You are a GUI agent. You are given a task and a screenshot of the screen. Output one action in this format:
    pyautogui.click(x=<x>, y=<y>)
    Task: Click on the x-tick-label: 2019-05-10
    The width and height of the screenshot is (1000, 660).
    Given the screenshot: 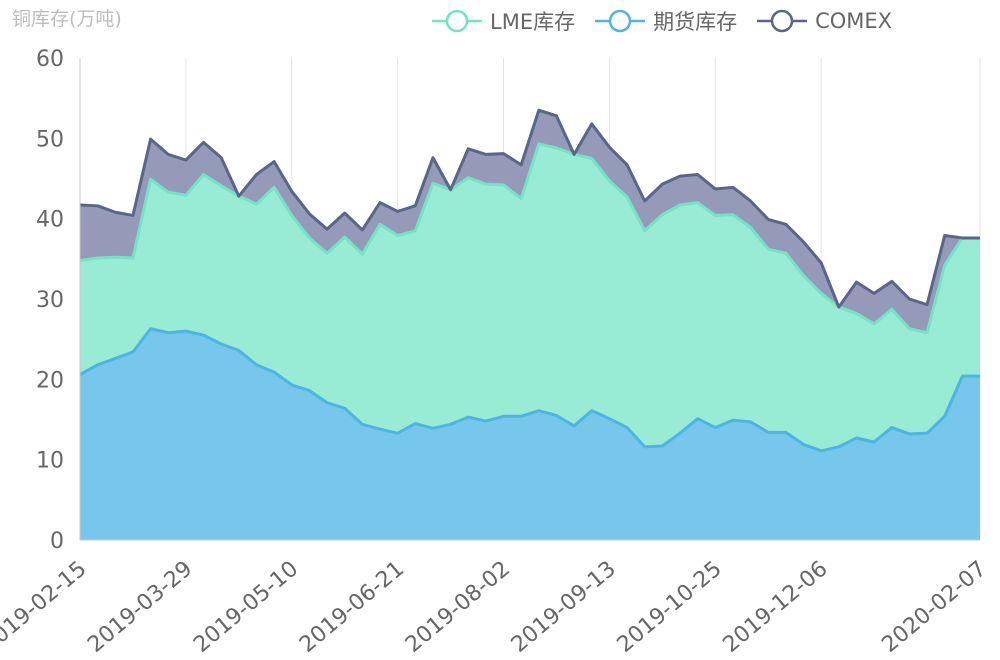 What is the action you would take?
    pyautogui.click(x=246, y=606)
    